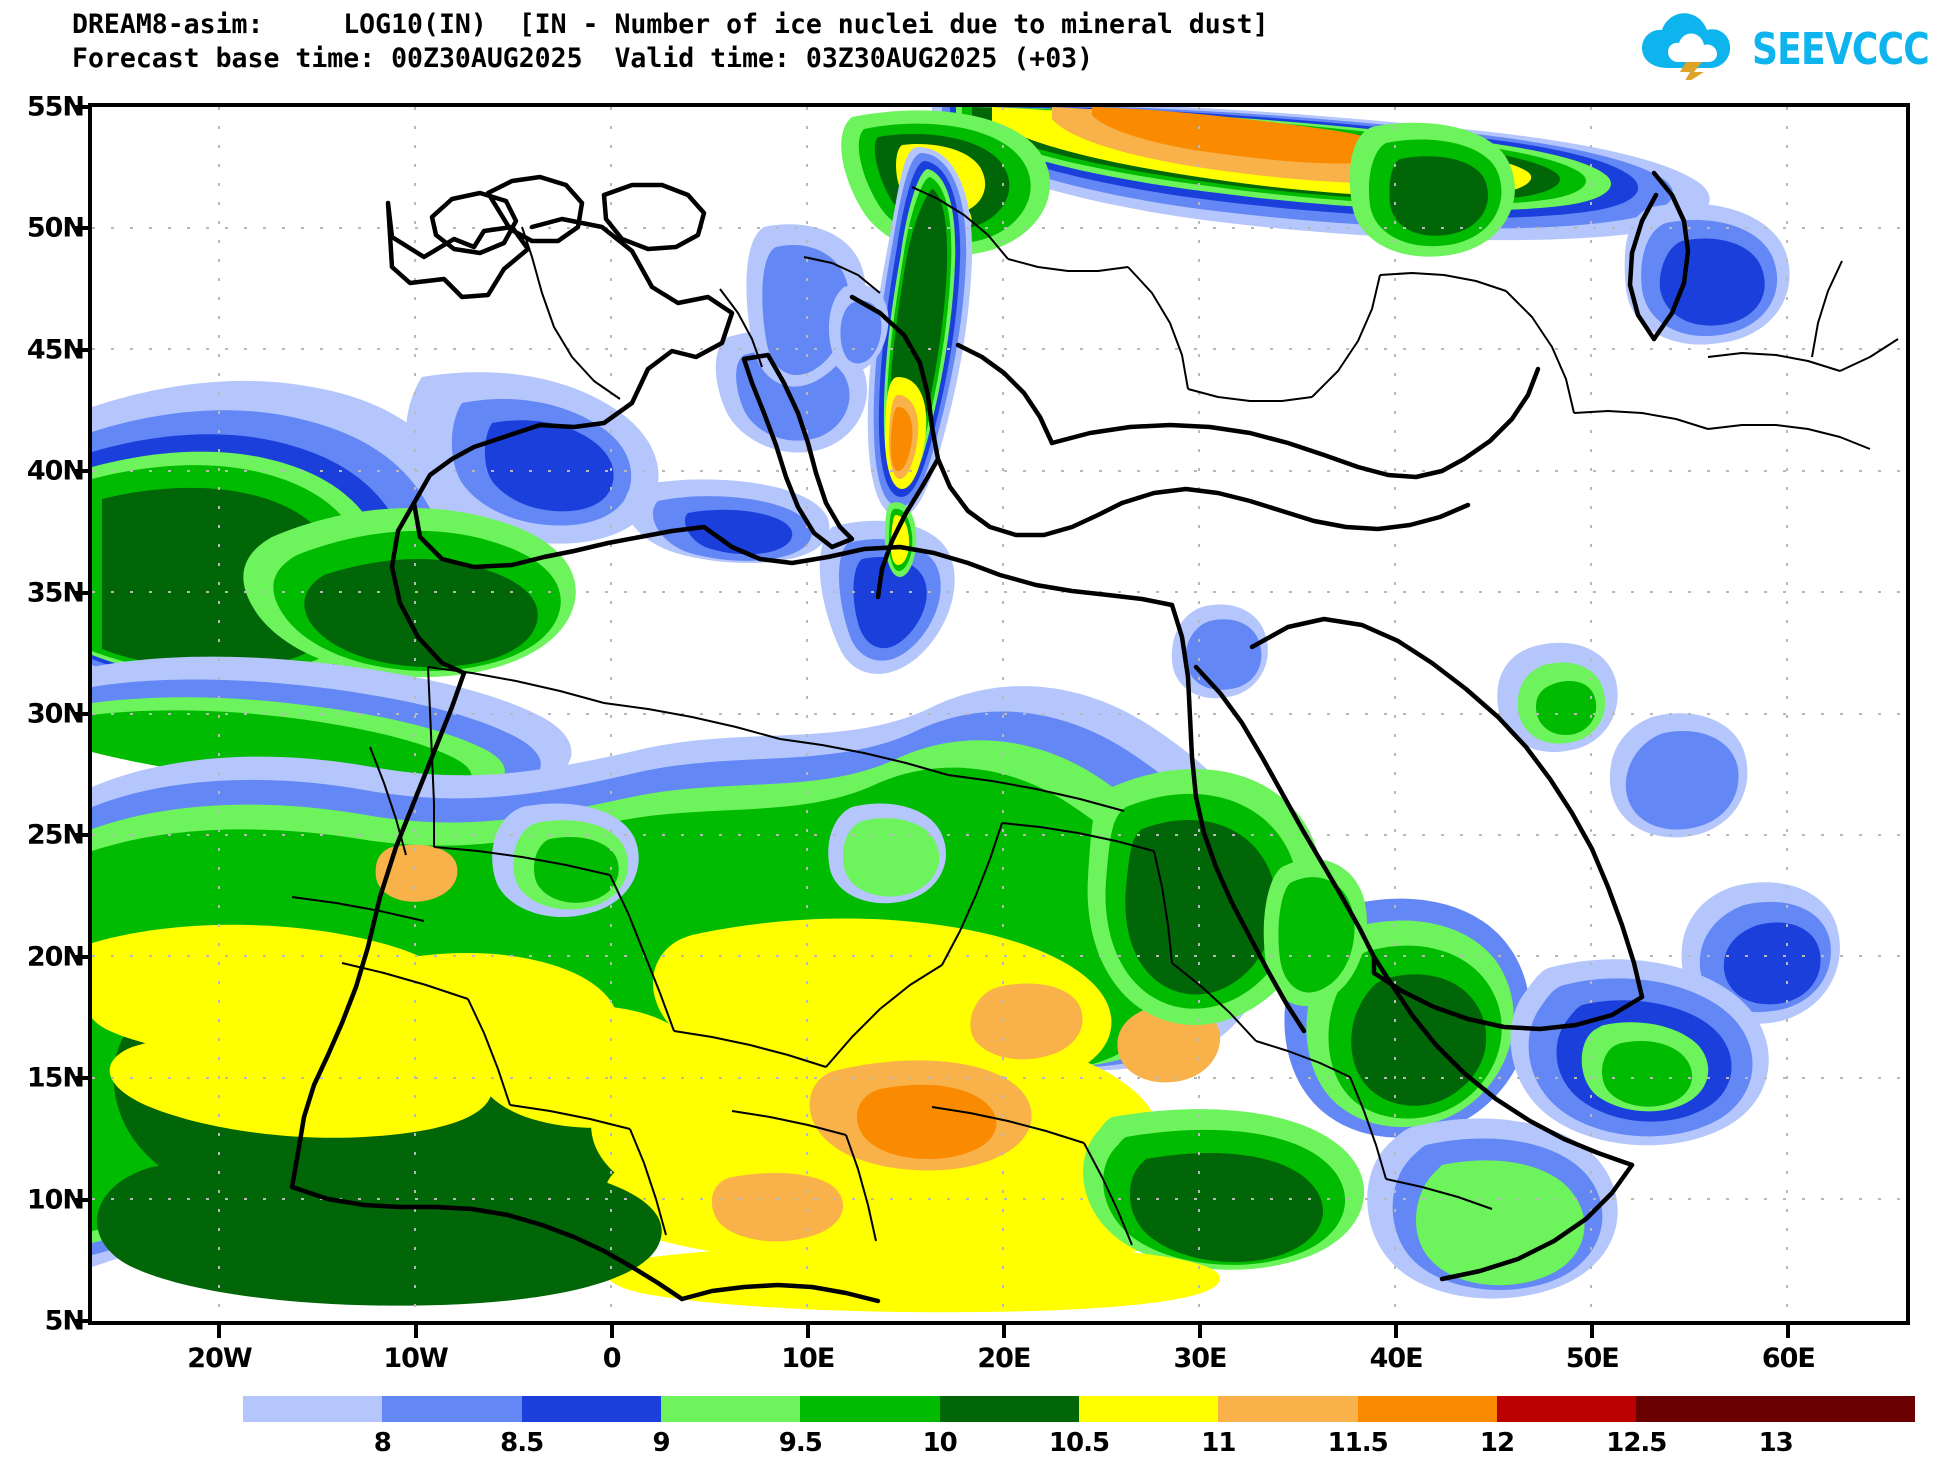 The image size is (1942, 1467). What do you see at coordinates (808, 1358) in the screenshot?
I see `x-axis-label: 10E` at bounding box center [808, 1358].